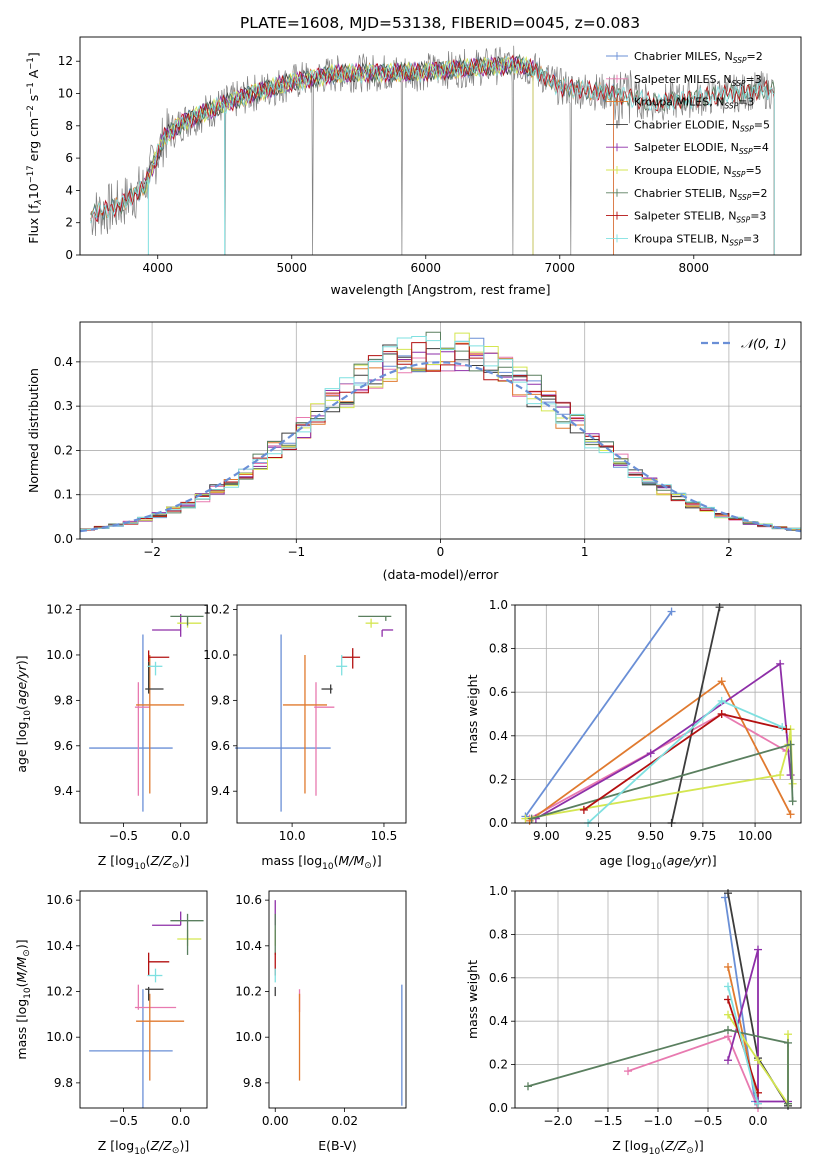 This screenshot has height=1170, width=819. I want to click on model-line-chabrier_miles, so click(352, 155).